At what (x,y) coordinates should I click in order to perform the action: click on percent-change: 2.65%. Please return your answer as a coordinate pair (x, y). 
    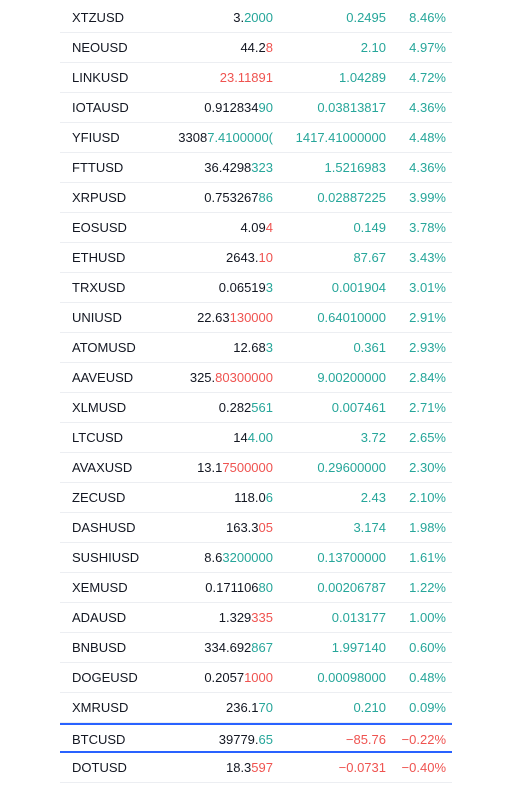
    Looking at the image, I should click on (427, 437).